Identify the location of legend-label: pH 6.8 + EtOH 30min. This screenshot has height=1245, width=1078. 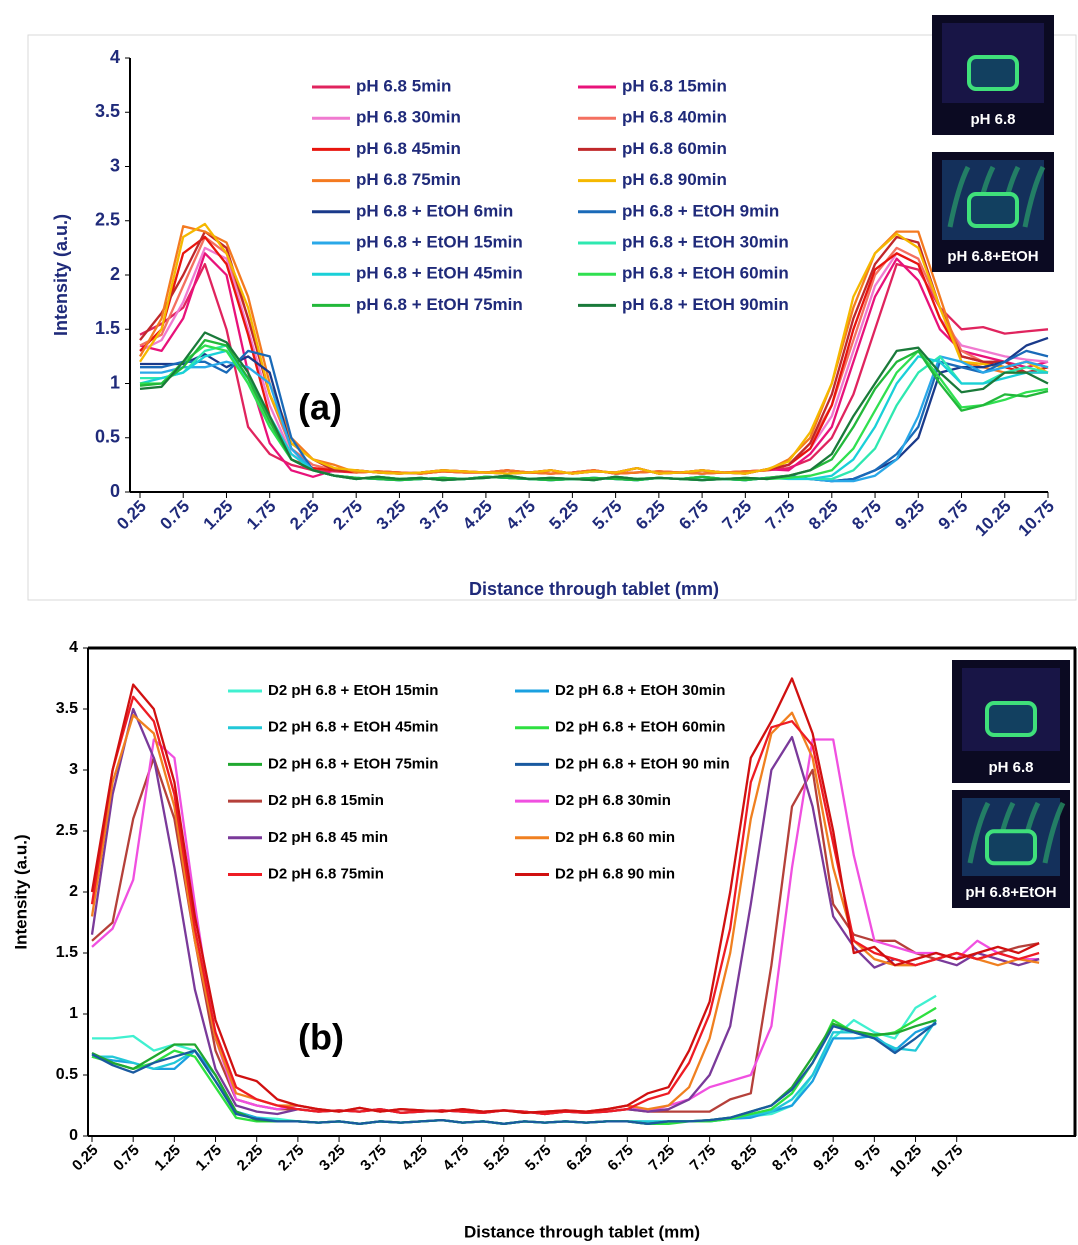
(705, 241).